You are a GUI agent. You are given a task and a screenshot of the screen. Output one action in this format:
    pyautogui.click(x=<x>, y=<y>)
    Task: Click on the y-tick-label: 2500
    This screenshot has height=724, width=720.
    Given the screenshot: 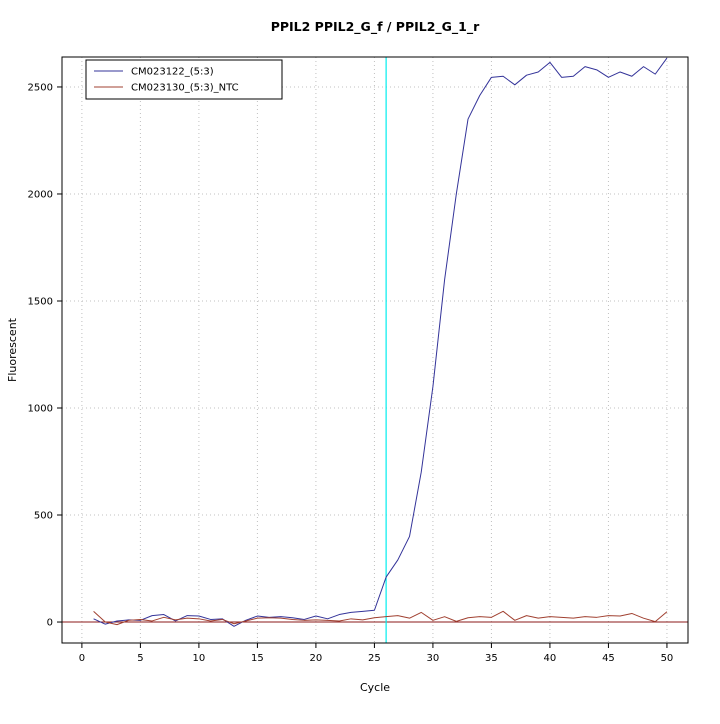 What is the action you would take?
    pyautogui.click(x=40, y=87)
    